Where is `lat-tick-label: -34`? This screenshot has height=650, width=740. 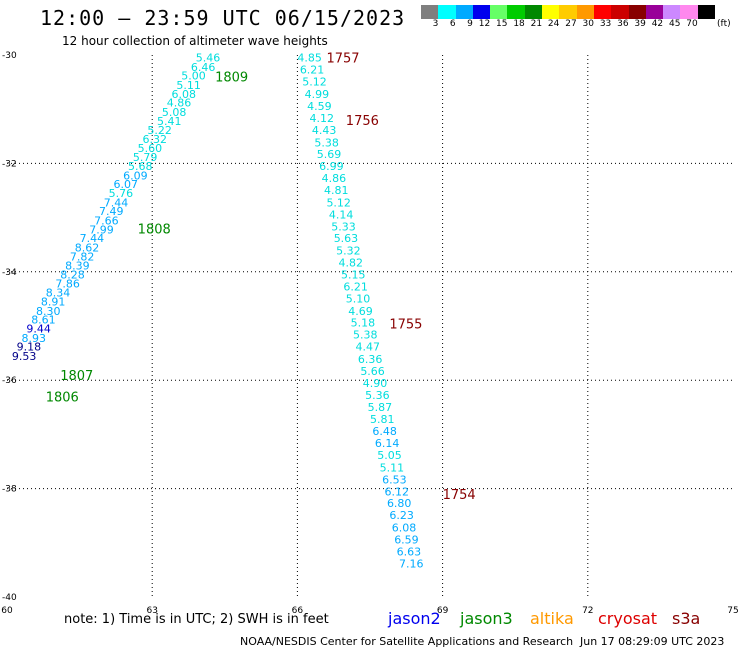
lat-tick-label: -34 is located at coordinates (9, 273).